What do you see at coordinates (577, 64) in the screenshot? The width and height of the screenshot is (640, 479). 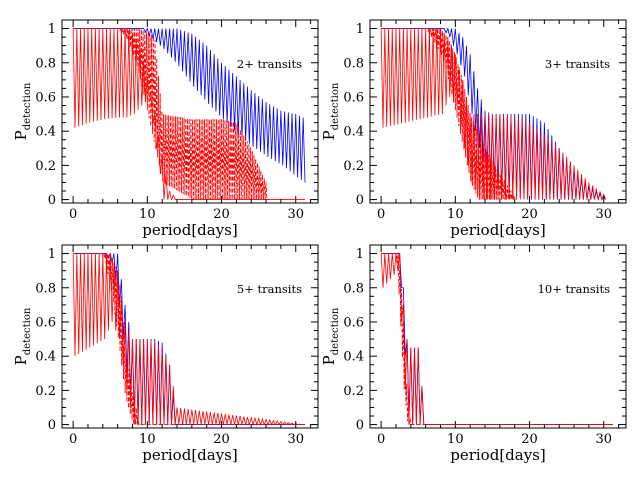 I see `transit-annotation: 3+ transits` at bounding box center [577, 64].